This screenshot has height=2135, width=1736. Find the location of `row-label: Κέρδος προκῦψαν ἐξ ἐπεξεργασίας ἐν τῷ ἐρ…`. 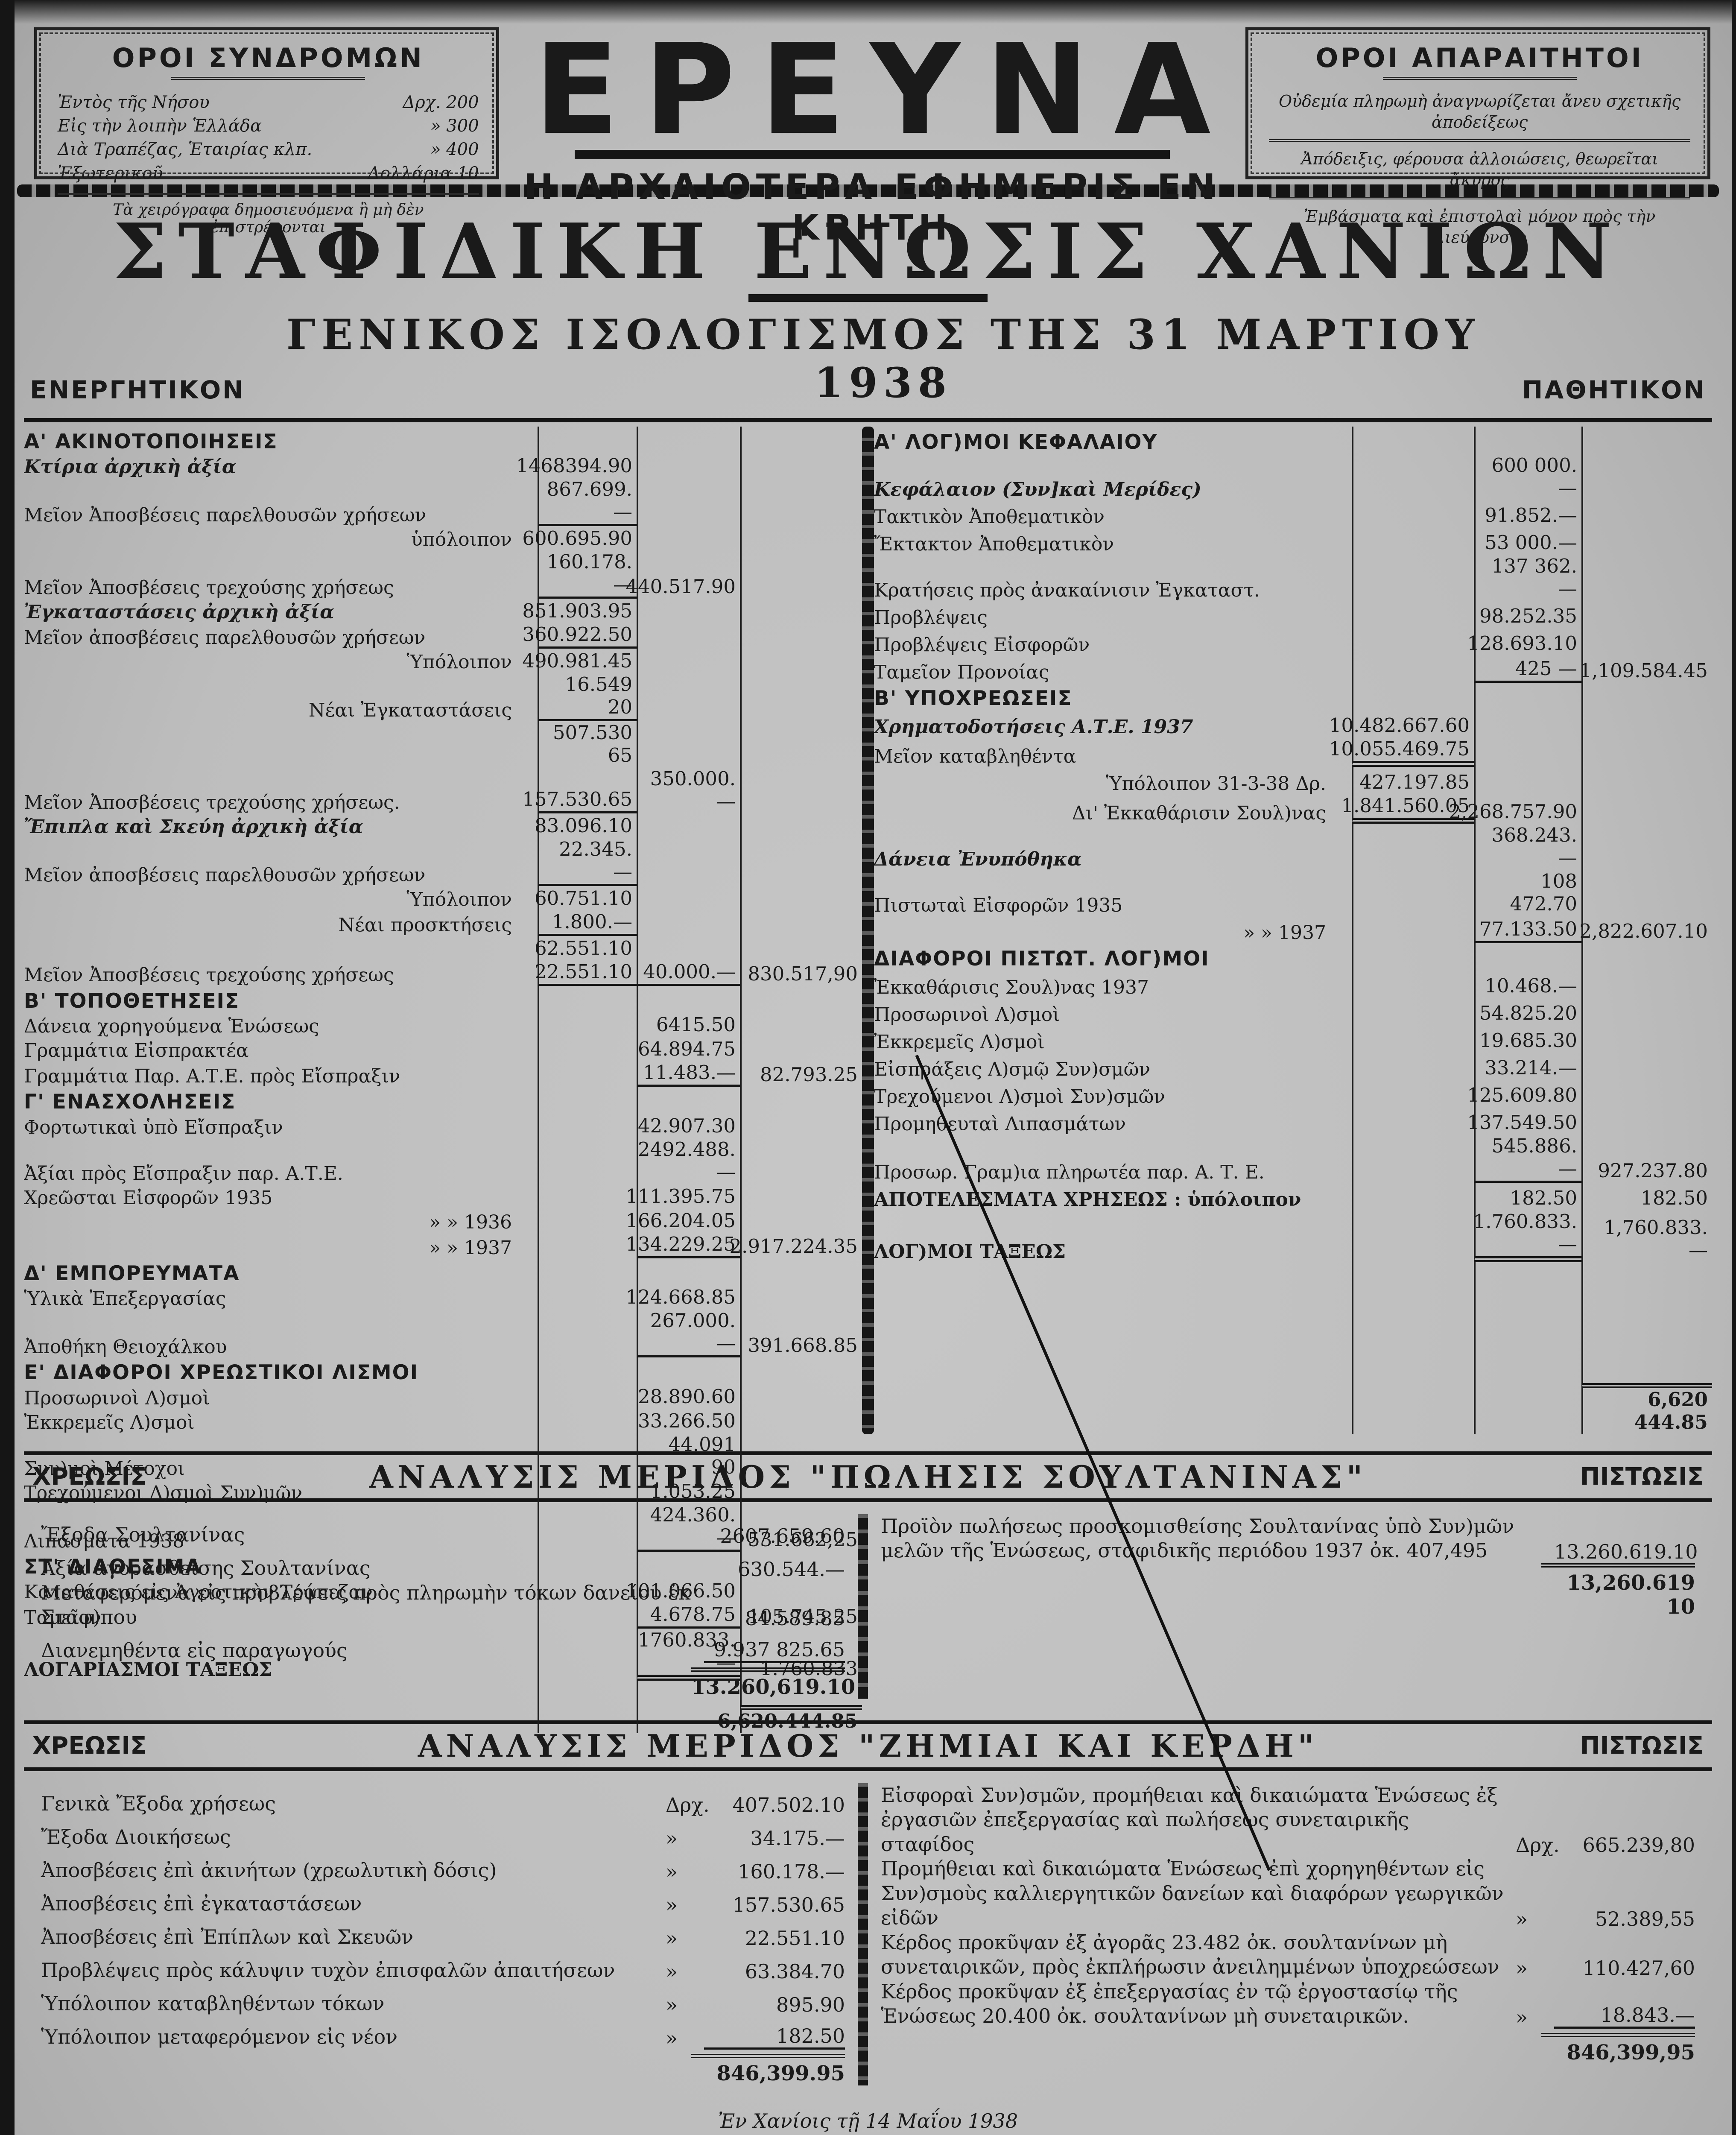

row-label: Κέρδος προκῦψαν ἐξ ἐπεξεργασίας ἐν τῷ ἐρ… is located at coordinates (1169, 2004).